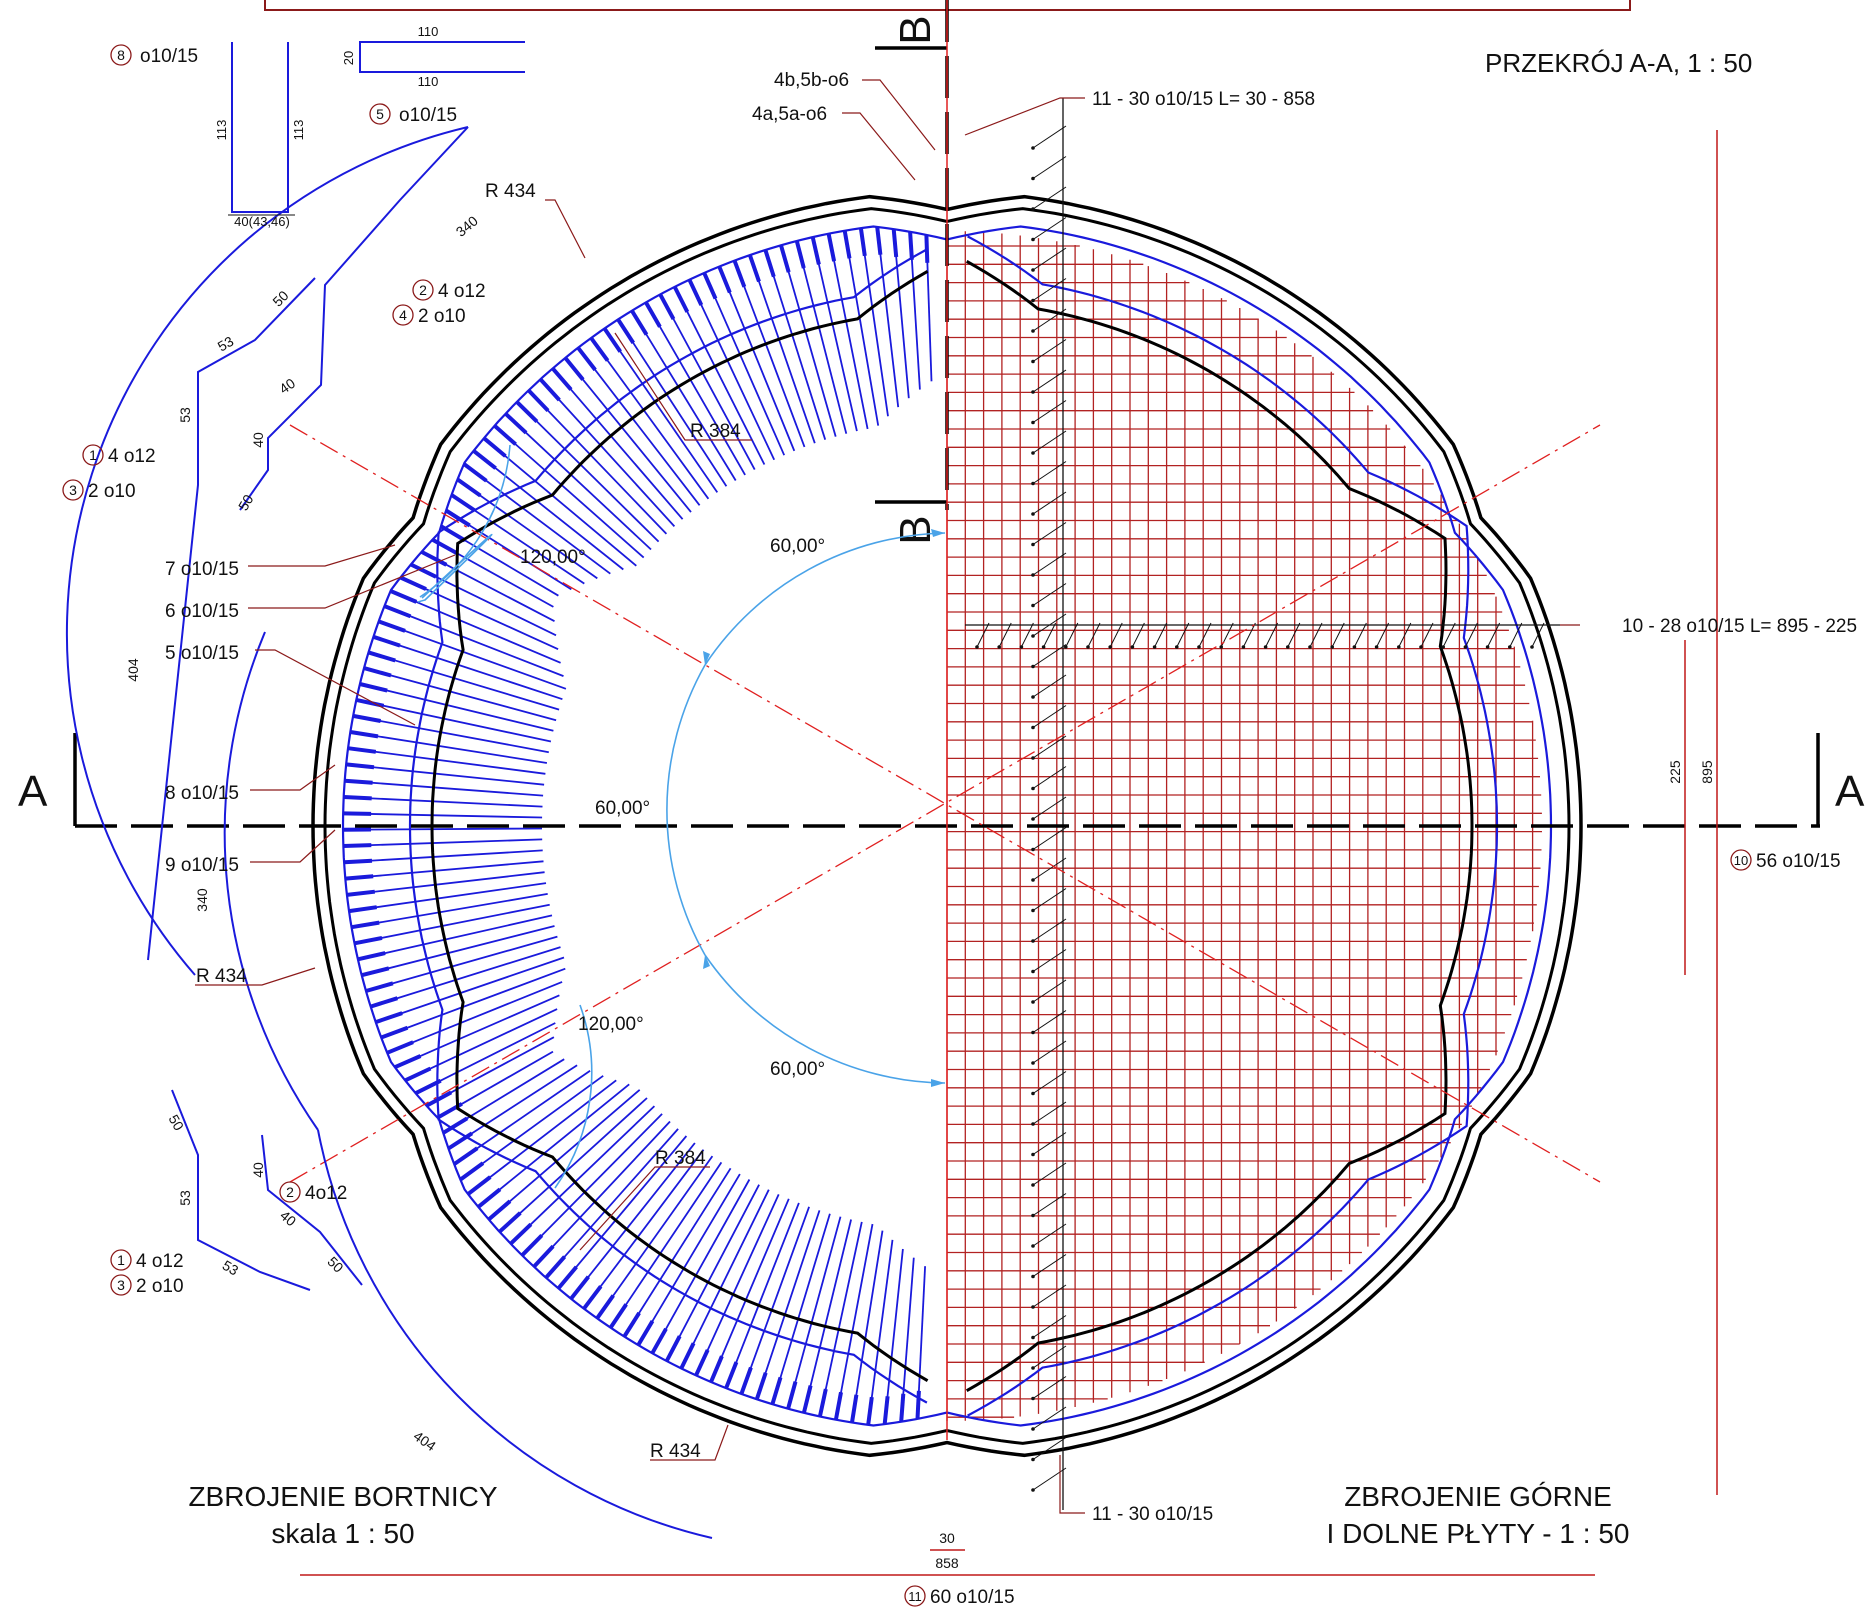 This screenshot has width=1875, height=1609. Describe the element at coordinates (675, 1451) in the screenshot. I see `radius-r434-bottom: R 434` at that location.